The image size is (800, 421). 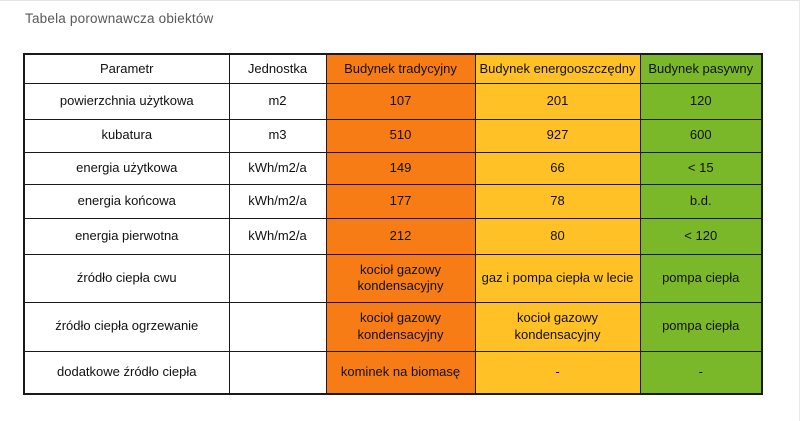 I want to click on param-label-cell: kubatura, so click(x=126, y=135).